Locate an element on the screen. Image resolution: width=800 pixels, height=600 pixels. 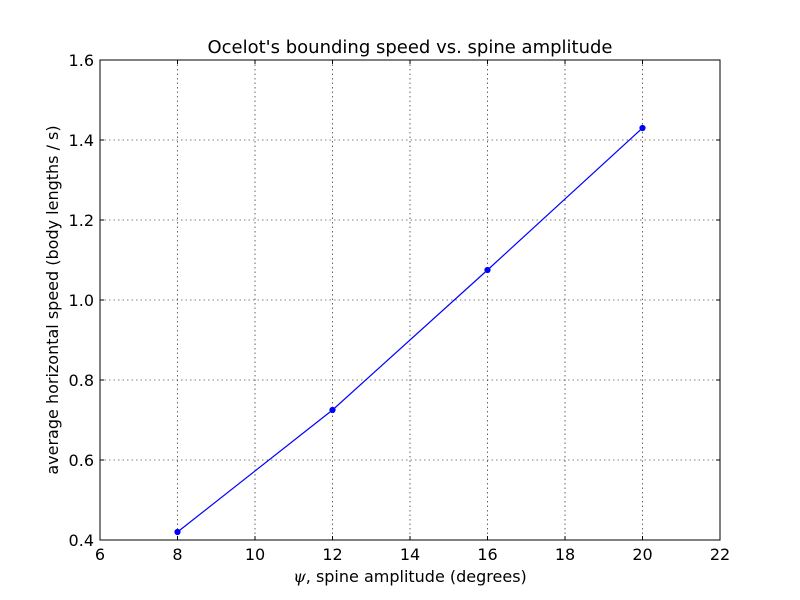
y-tick-label: 1.0 is located at coordinates (81, 300).